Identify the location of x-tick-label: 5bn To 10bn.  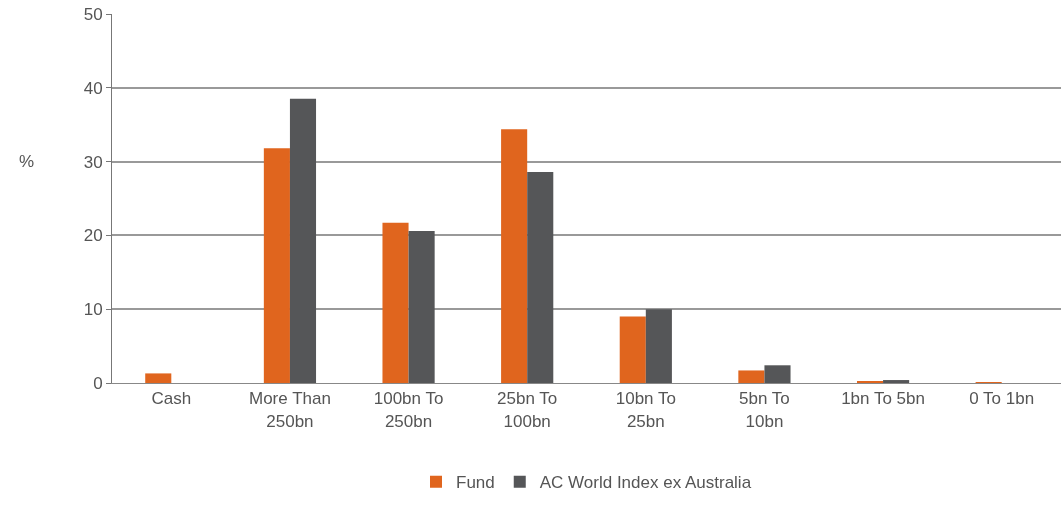
(764, 410).